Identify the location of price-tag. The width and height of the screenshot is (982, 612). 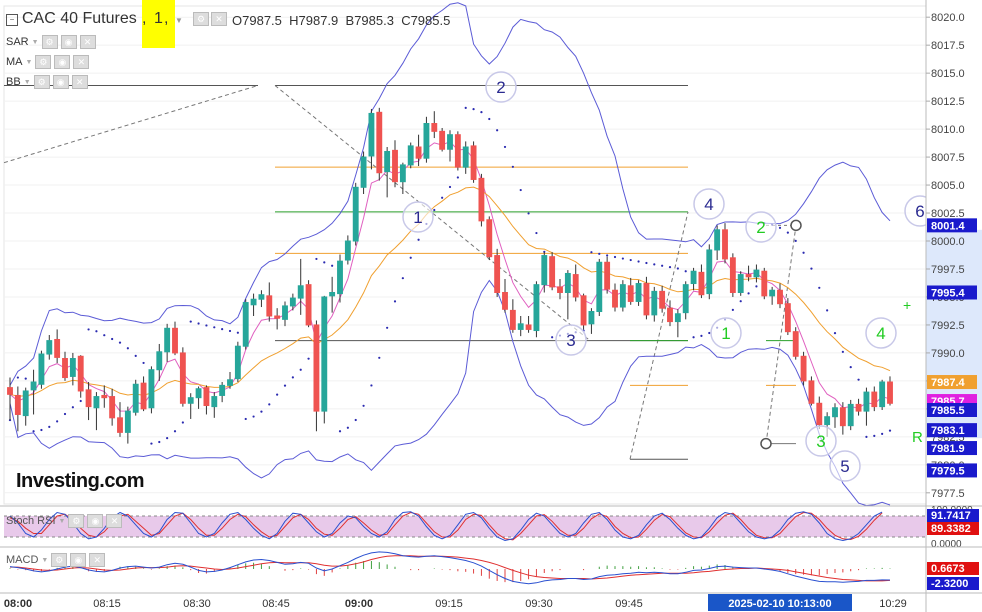
(952, 430).